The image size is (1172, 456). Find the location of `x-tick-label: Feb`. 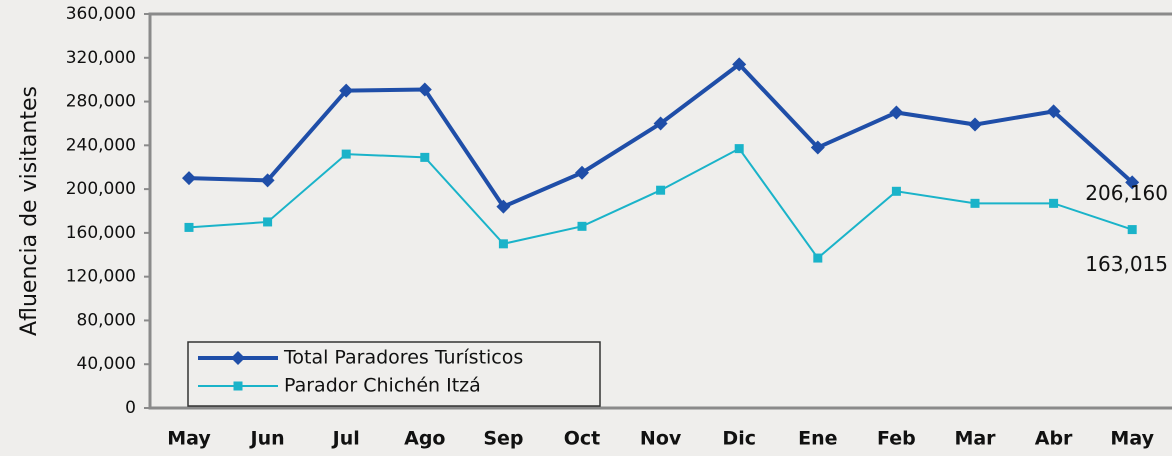

x-tick-label: Feb is located at coordinates (896, 439).